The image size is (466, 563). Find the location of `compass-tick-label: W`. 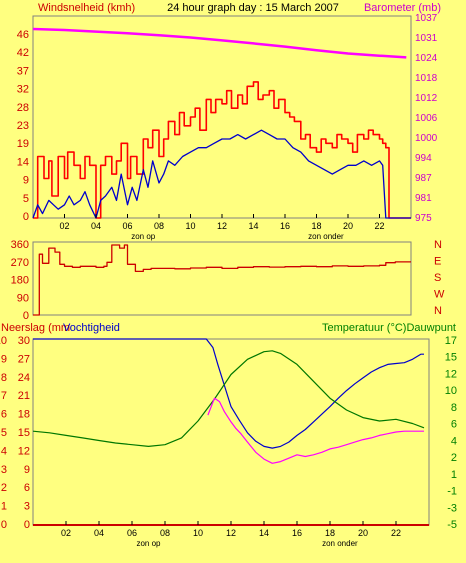

compass-tick-label: W is located at coordinates (439, 295).